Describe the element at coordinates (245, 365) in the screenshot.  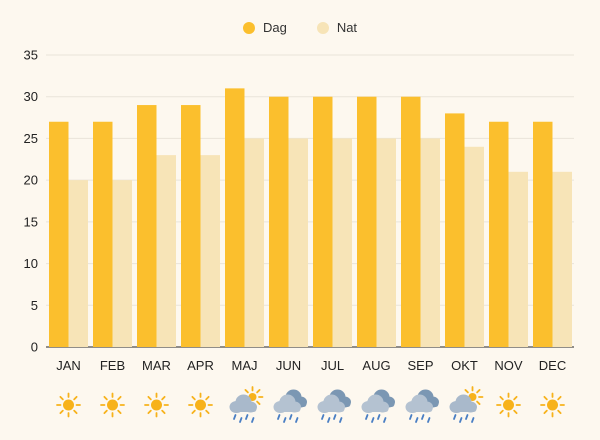
I see `x-tick-label: MAJ` at that location.